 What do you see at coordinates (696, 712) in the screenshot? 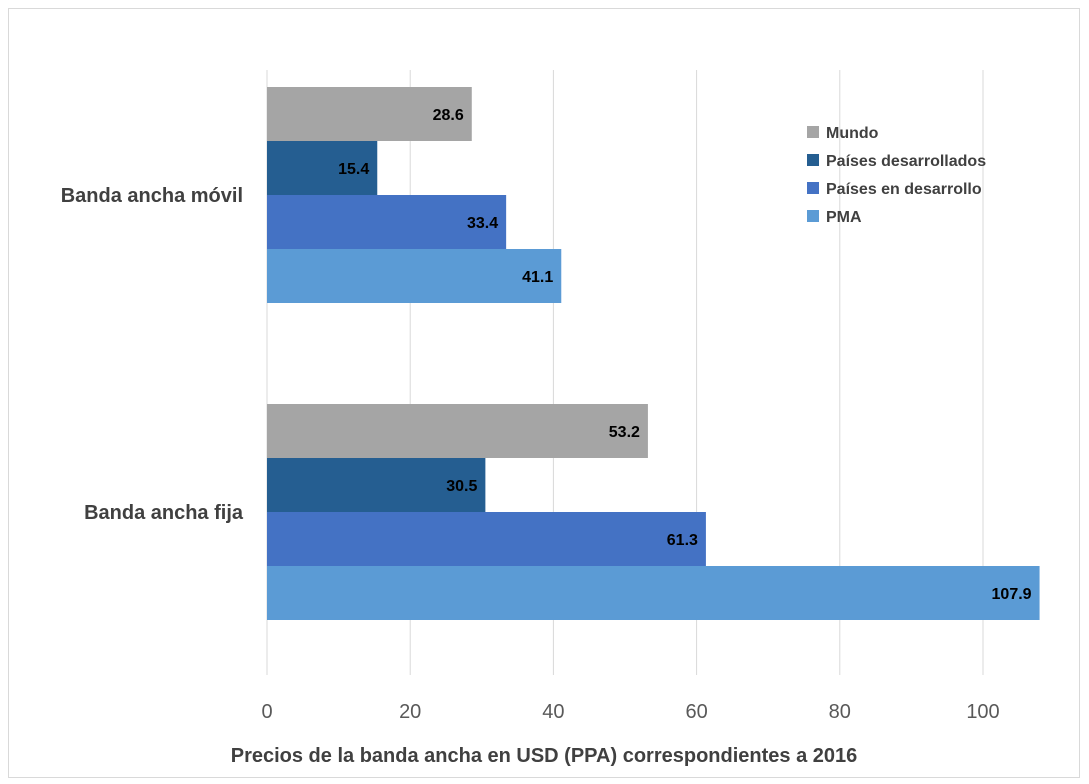
I see `x-tick-label: 60` at bounding box center [696, 712].